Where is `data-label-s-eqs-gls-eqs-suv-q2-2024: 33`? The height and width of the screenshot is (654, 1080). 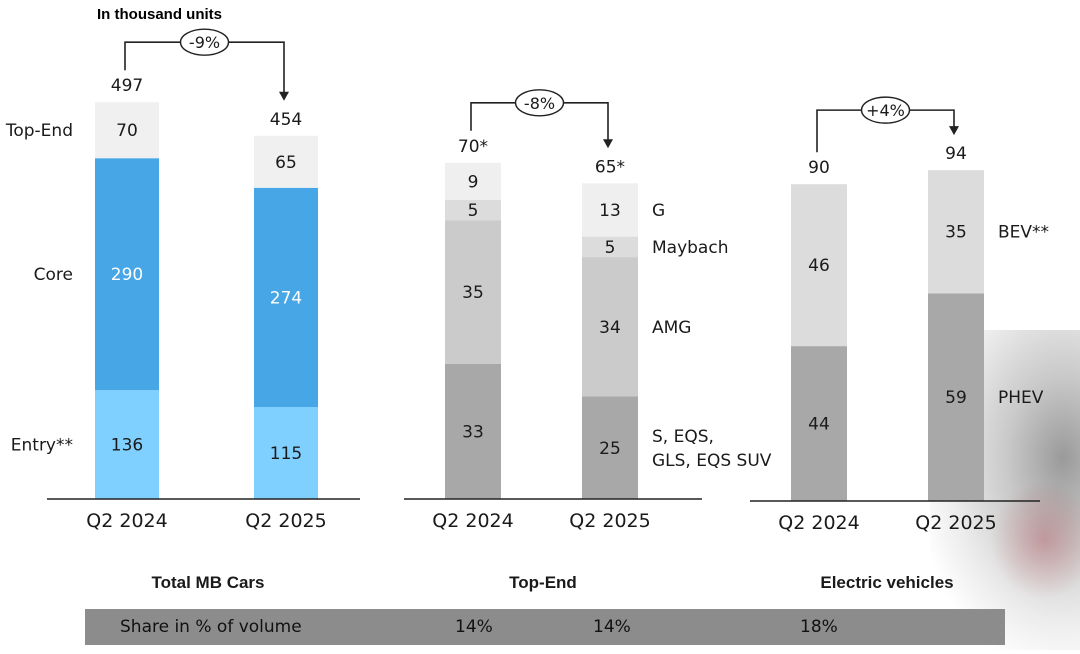
data-label-s-eqs-gls-eqs-suv-q2-2024: 33 is located at coordinates (473, 432).